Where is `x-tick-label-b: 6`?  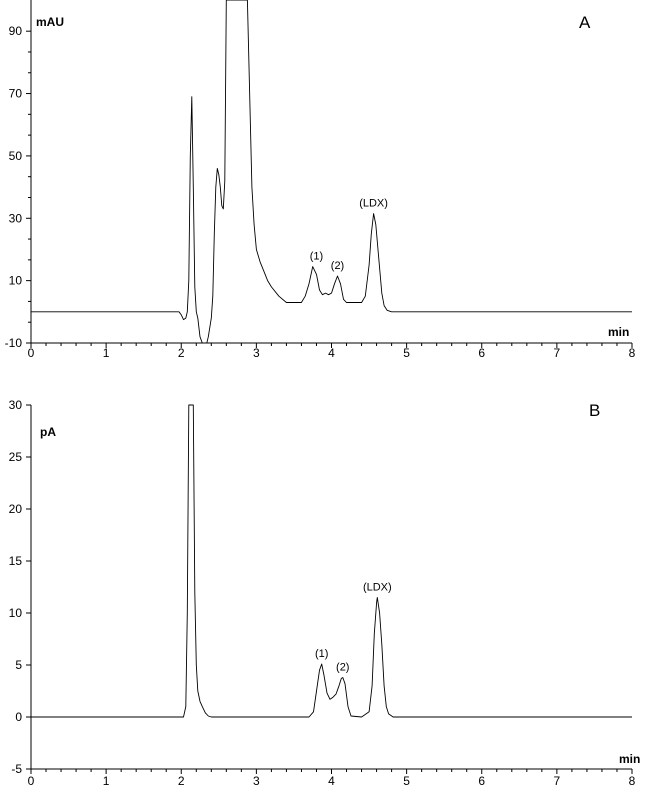 x-tick-label-b: 6 is located at coordinates (481, 781).